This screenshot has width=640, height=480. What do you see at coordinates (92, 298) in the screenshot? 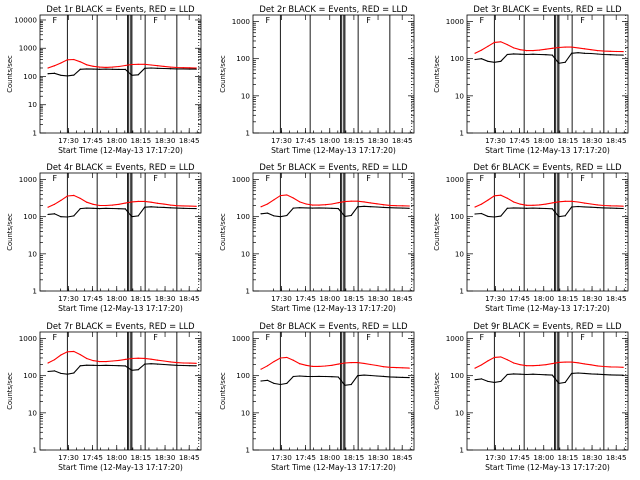
I see `chart-4-xtick-label: 17:45` at bounding box center [92, 298].